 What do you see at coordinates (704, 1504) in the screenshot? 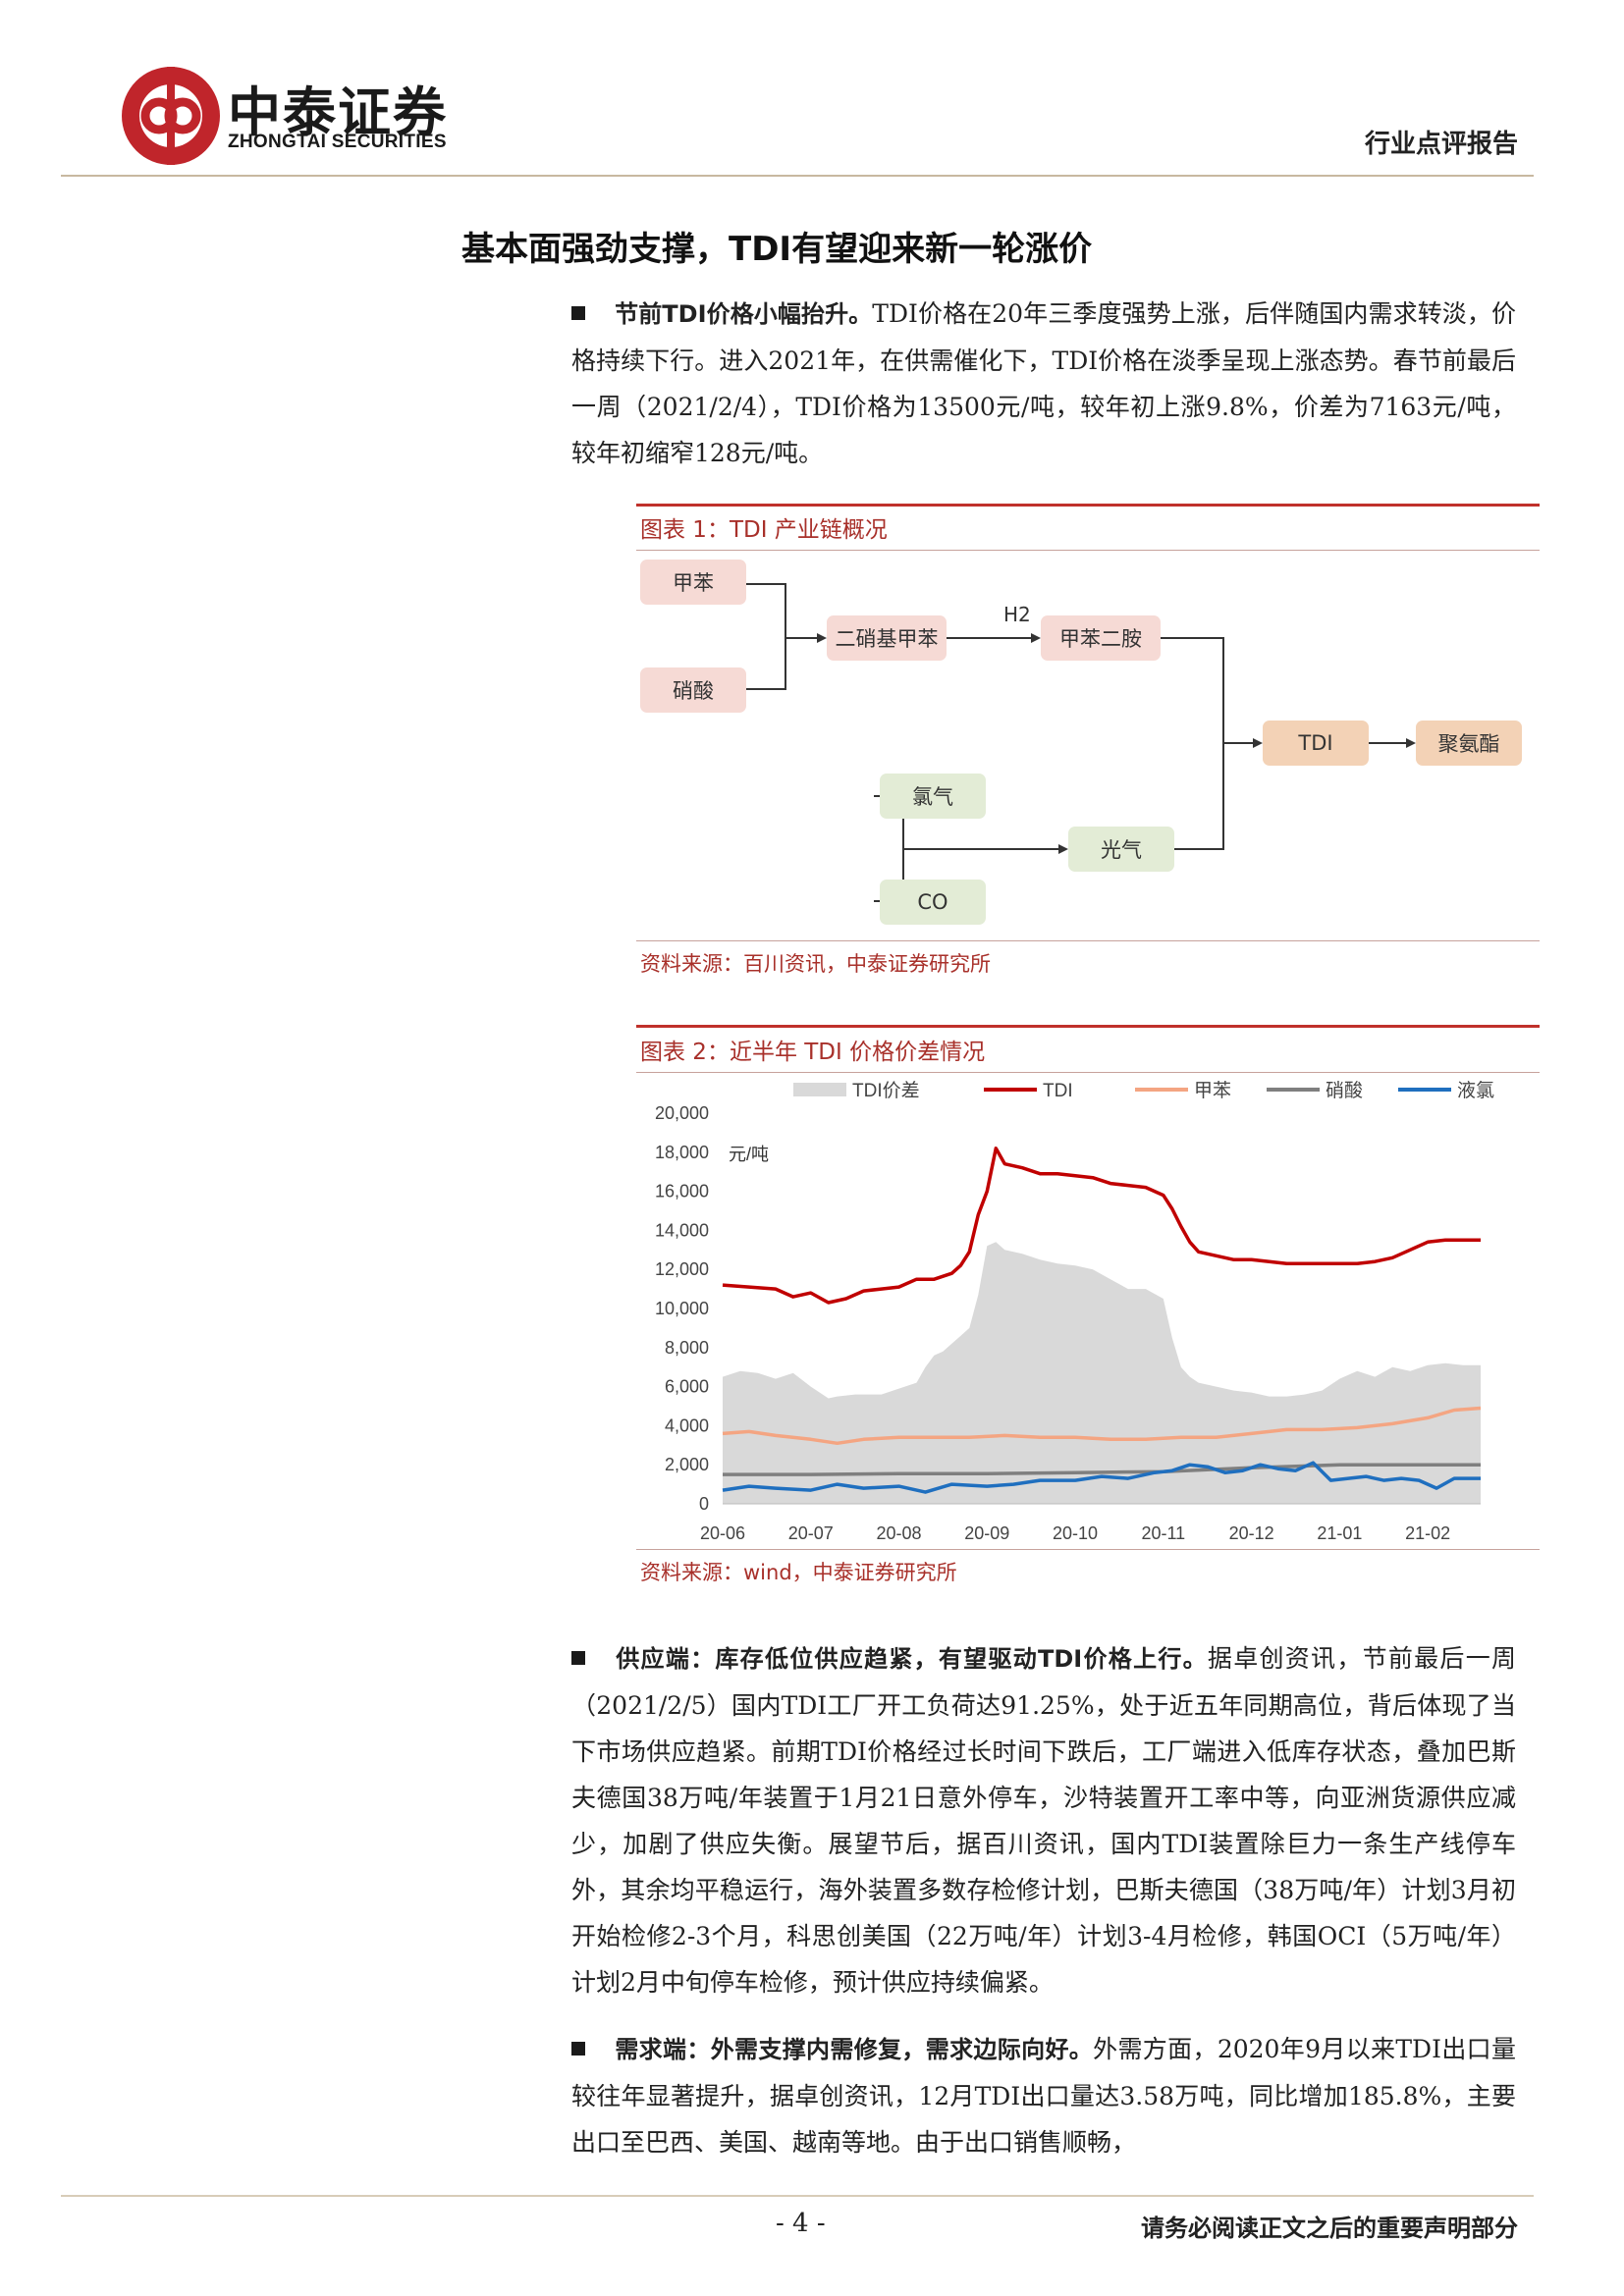
I see `y-tick-label: 0` at bounding box center [704, 1504].